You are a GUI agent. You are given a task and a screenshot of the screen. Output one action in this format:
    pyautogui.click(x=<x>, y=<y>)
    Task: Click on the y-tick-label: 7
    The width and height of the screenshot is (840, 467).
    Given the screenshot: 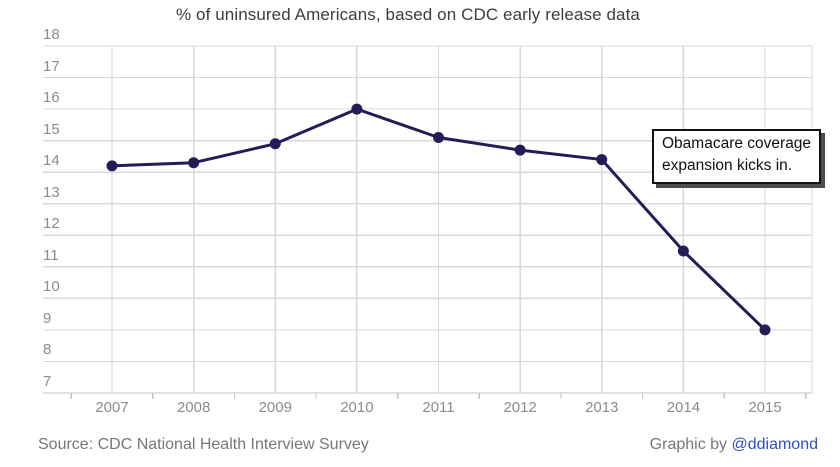 What is the action you would take?
    pyautogui.click(x=47, y=381)
    